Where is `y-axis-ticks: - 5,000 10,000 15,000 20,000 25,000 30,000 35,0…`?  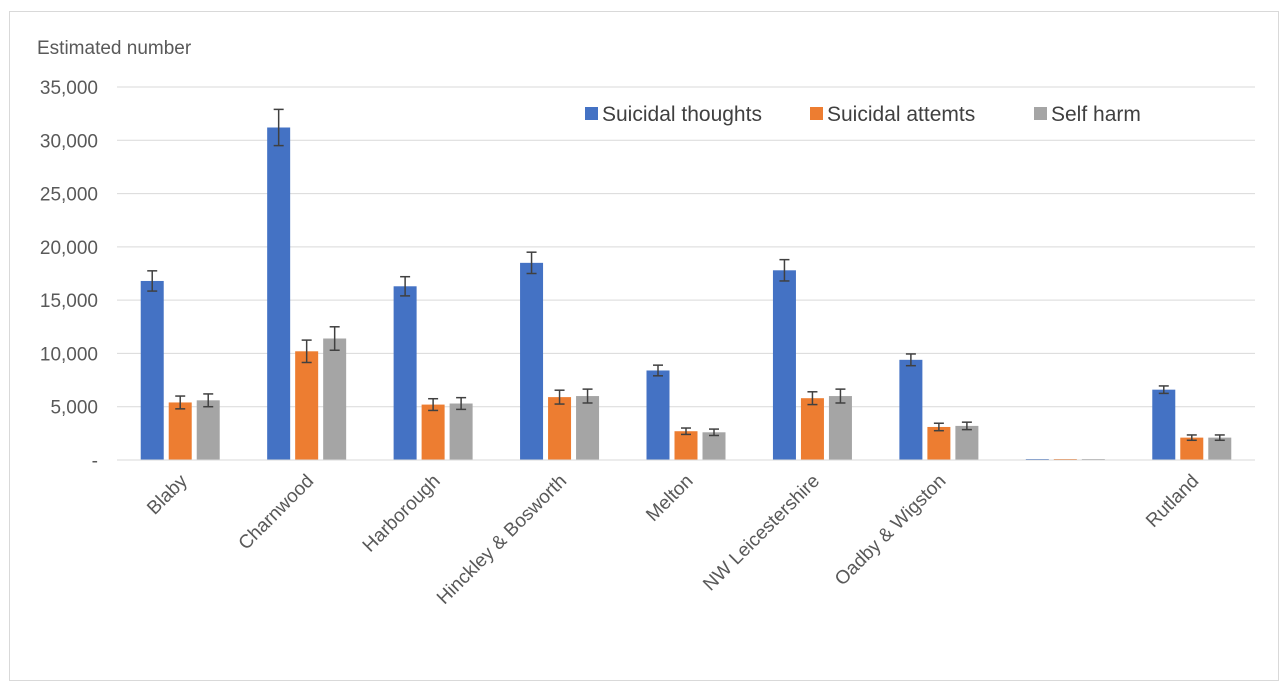
y-axis-ticks: - 5,000 10,000 15,000 20,000 25,000 30,000 35,0… is located at coordinates (69, 275).